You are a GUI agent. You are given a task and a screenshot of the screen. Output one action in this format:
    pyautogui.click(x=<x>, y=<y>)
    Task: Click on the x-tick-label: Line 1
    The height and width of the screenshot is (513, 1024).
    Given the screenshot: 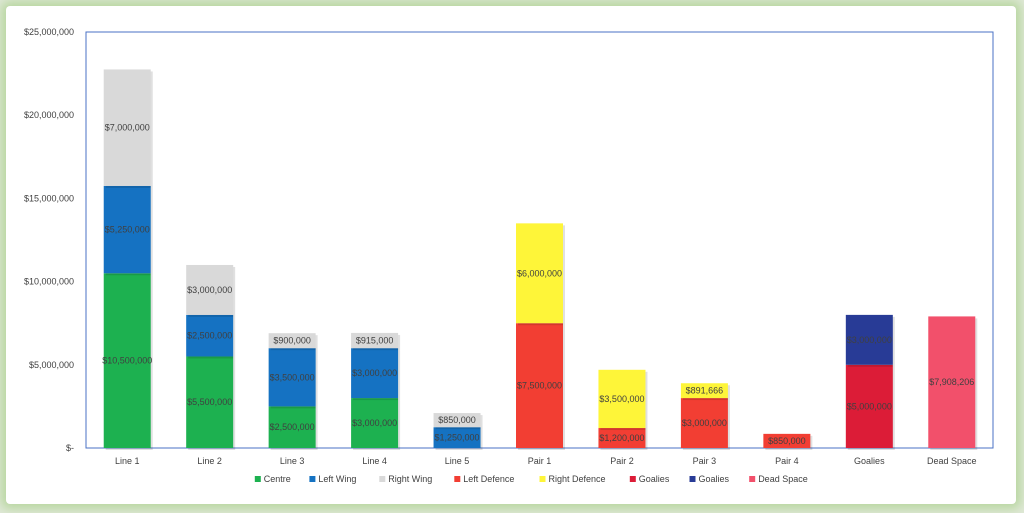 What is the action you would take?
    pyautogui.click(x=127, y=461)
    